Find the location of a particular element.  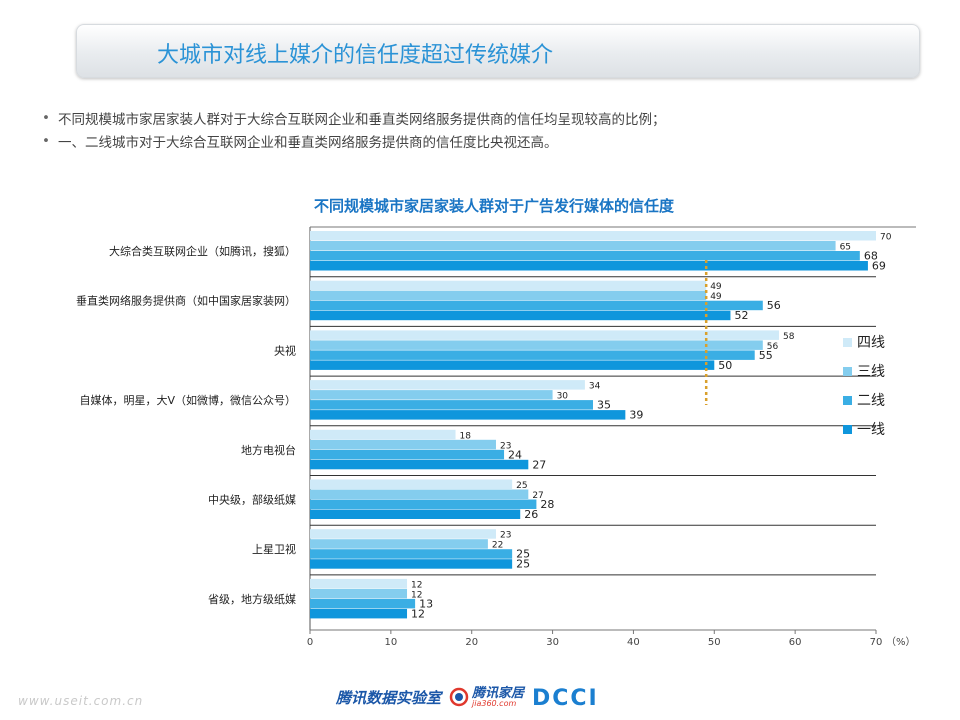

legend-label: 二线 is located at coordinates (871, 401).